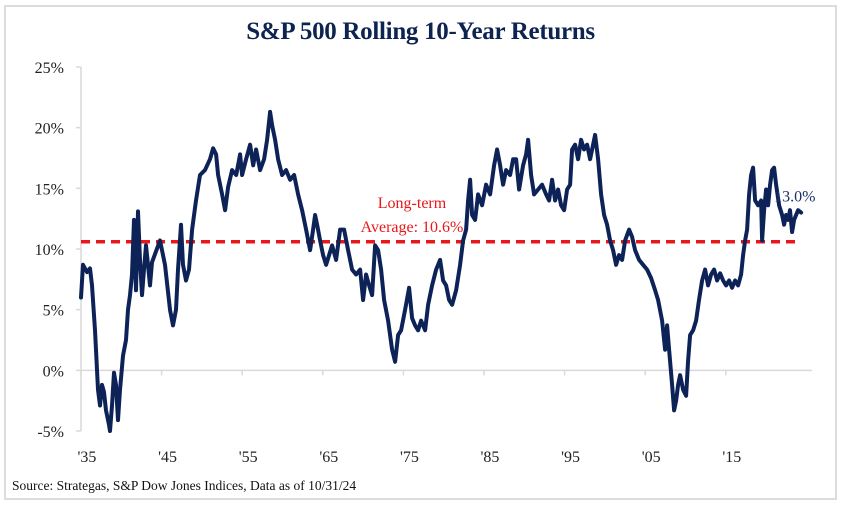 This screenshot has width=841, height=506. Describe the element at coordinates (49, 129) in the screenshot. I see `y-tick-label: 20%` at that location.